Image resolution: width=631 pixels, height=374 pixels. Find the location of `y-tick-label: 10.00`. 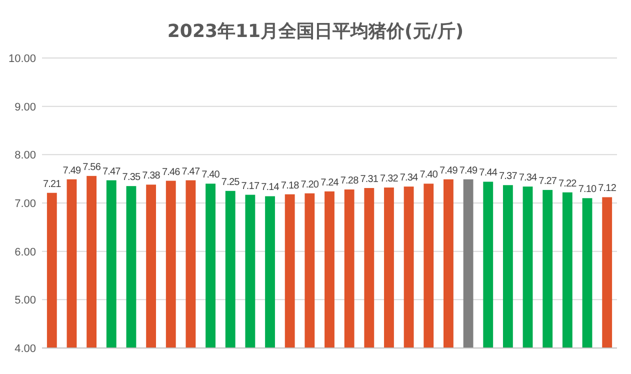

y-tick-label: 10.00 is located at coordinates (22, 59).